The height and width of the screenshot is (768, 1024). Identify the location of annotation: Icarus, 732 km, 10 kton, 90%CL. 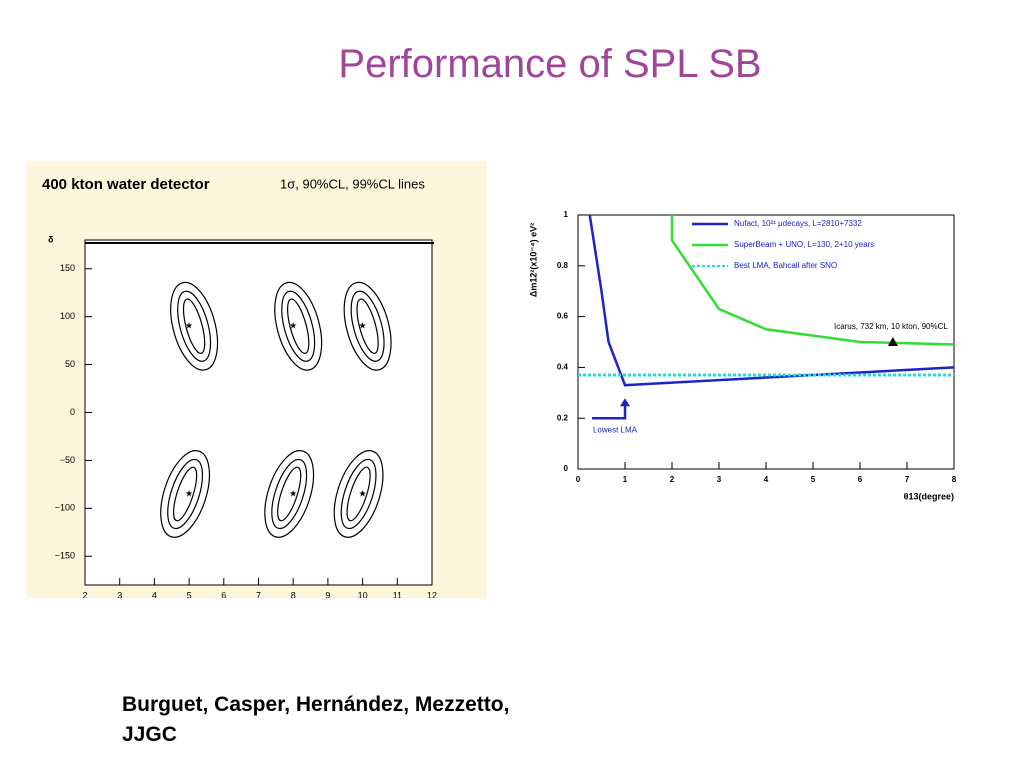
(891, 326).